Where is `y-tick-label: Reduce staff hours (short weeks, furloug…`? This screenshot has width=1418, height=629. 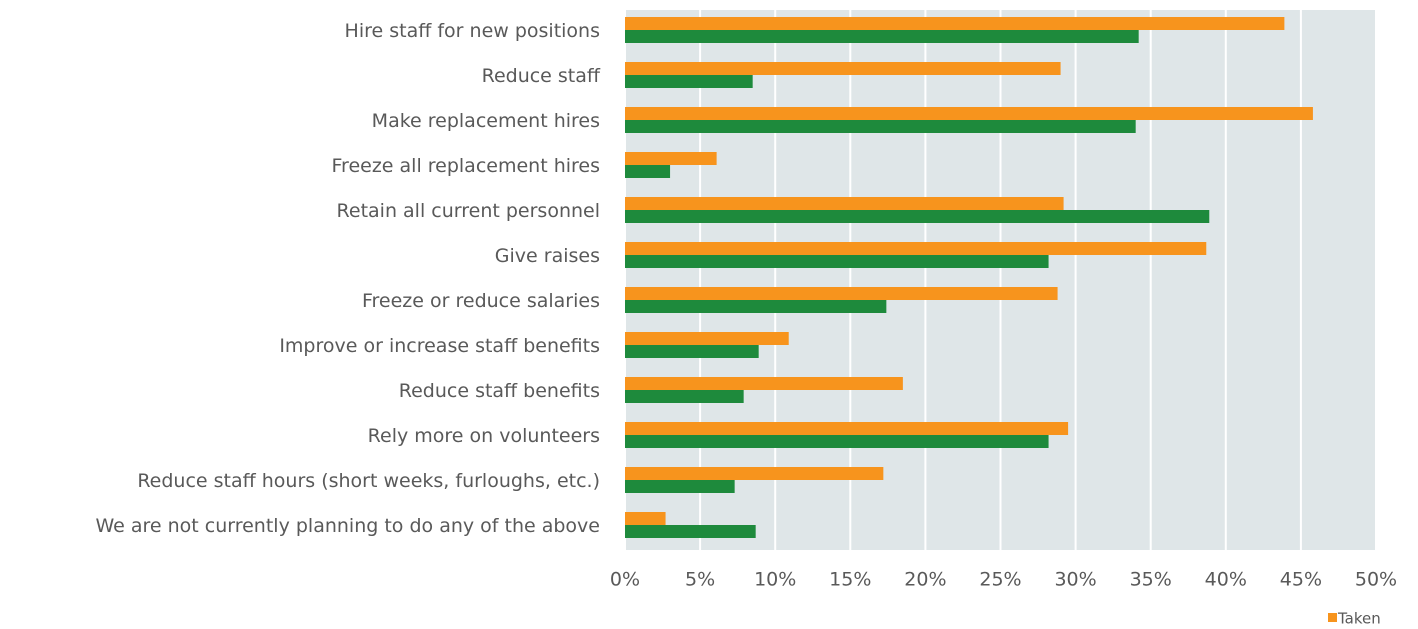
y-tick-label: Reduce staff hours (short weeks, furloug… is located at coordinates (368, 481).